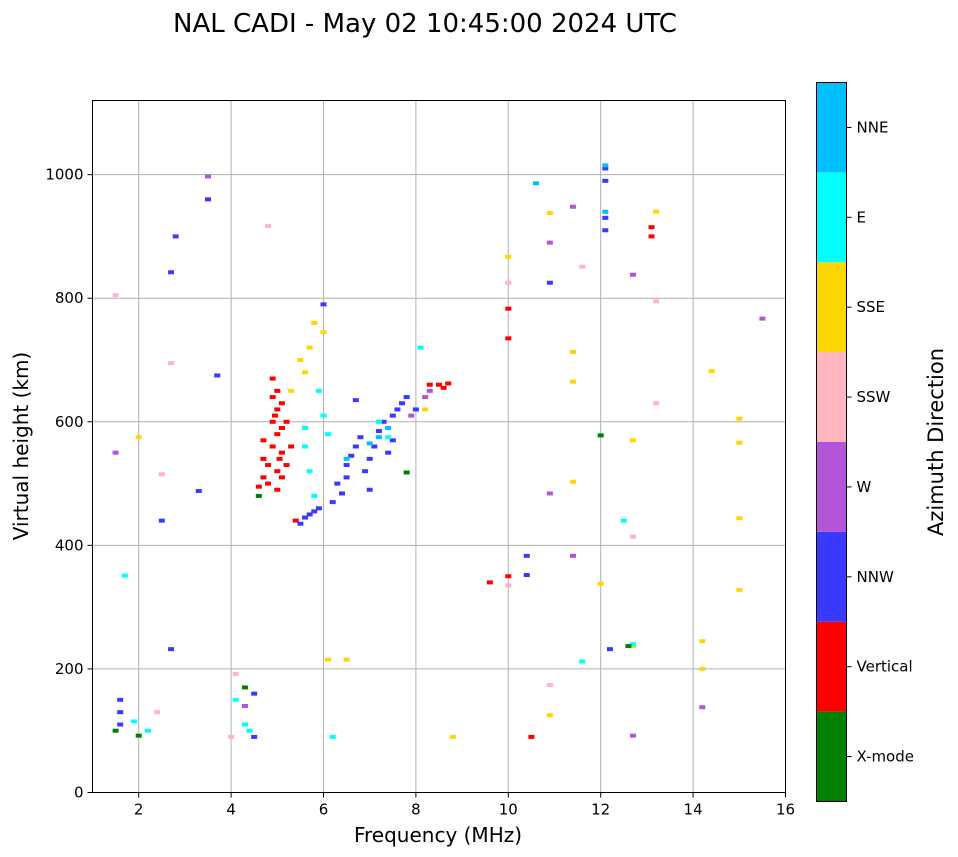 The image size is (958, 857). I want to click on x-tick-label: 10, so click(508, 810).